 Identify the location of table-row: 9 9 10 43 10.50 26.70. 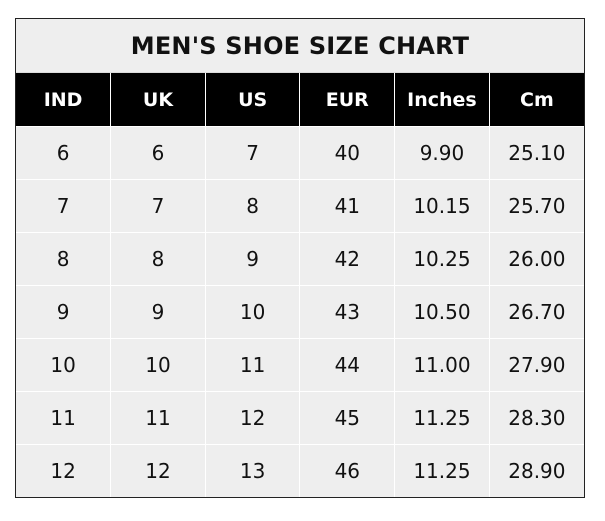
(300, 312).